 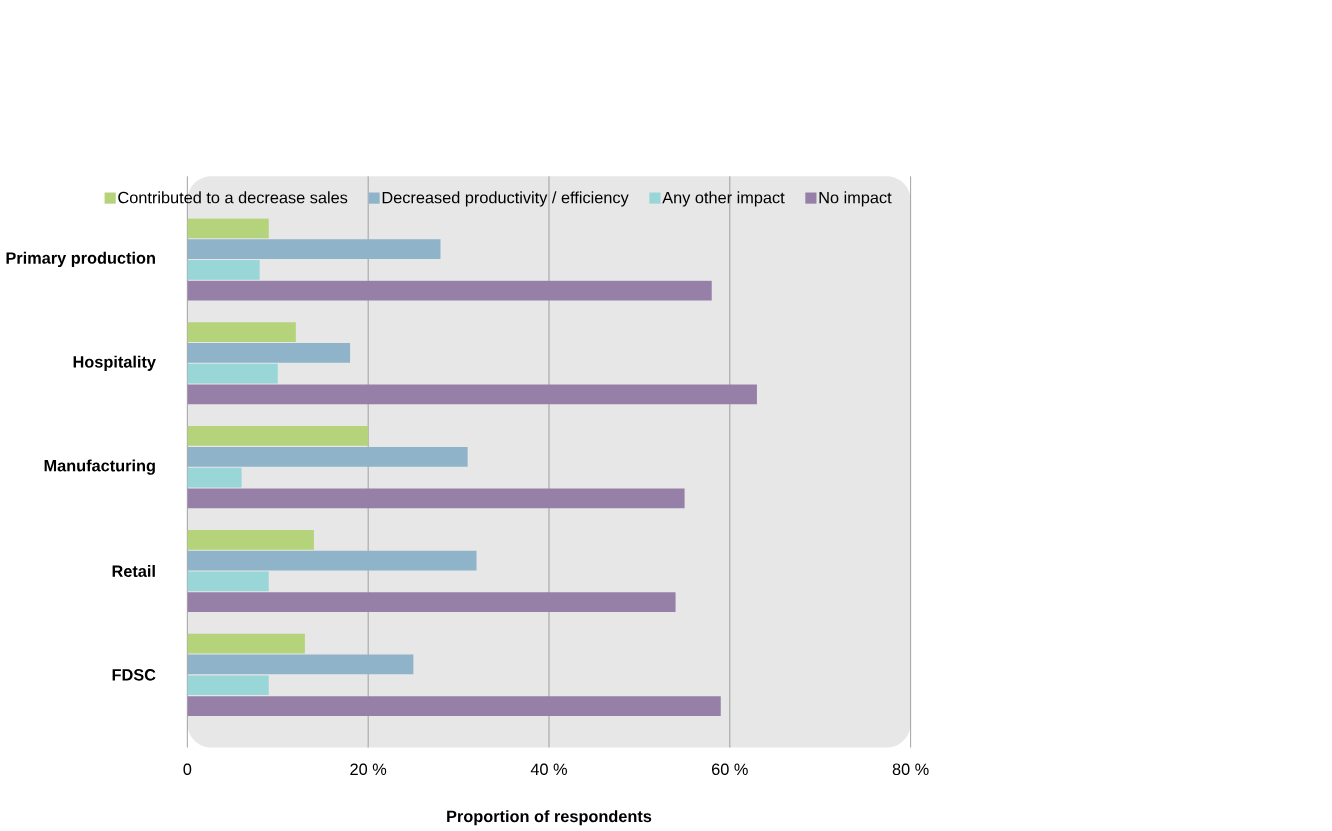 What do you see at coordinates (114, 363) in the screenshot?
I see `y-tick-label: Hospitality` at bounding box center [114, 363].